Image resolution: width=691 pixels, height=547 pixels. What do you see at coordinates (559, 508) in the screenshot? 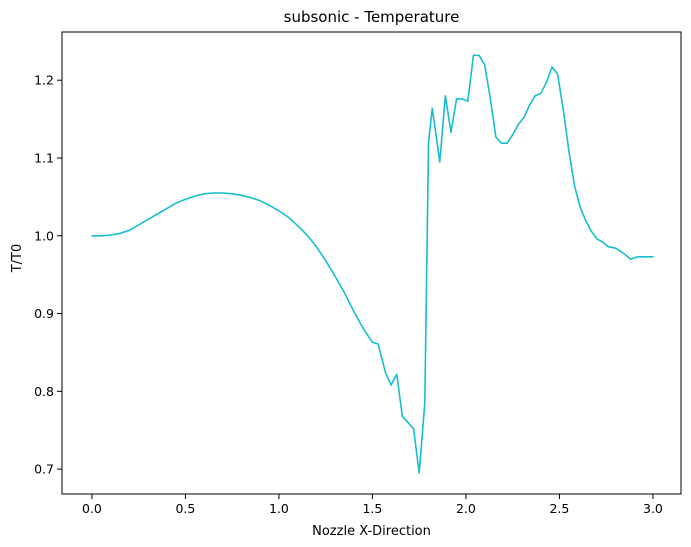
I see `x-tick-label: 2.5` at bounding box center [559, 508].